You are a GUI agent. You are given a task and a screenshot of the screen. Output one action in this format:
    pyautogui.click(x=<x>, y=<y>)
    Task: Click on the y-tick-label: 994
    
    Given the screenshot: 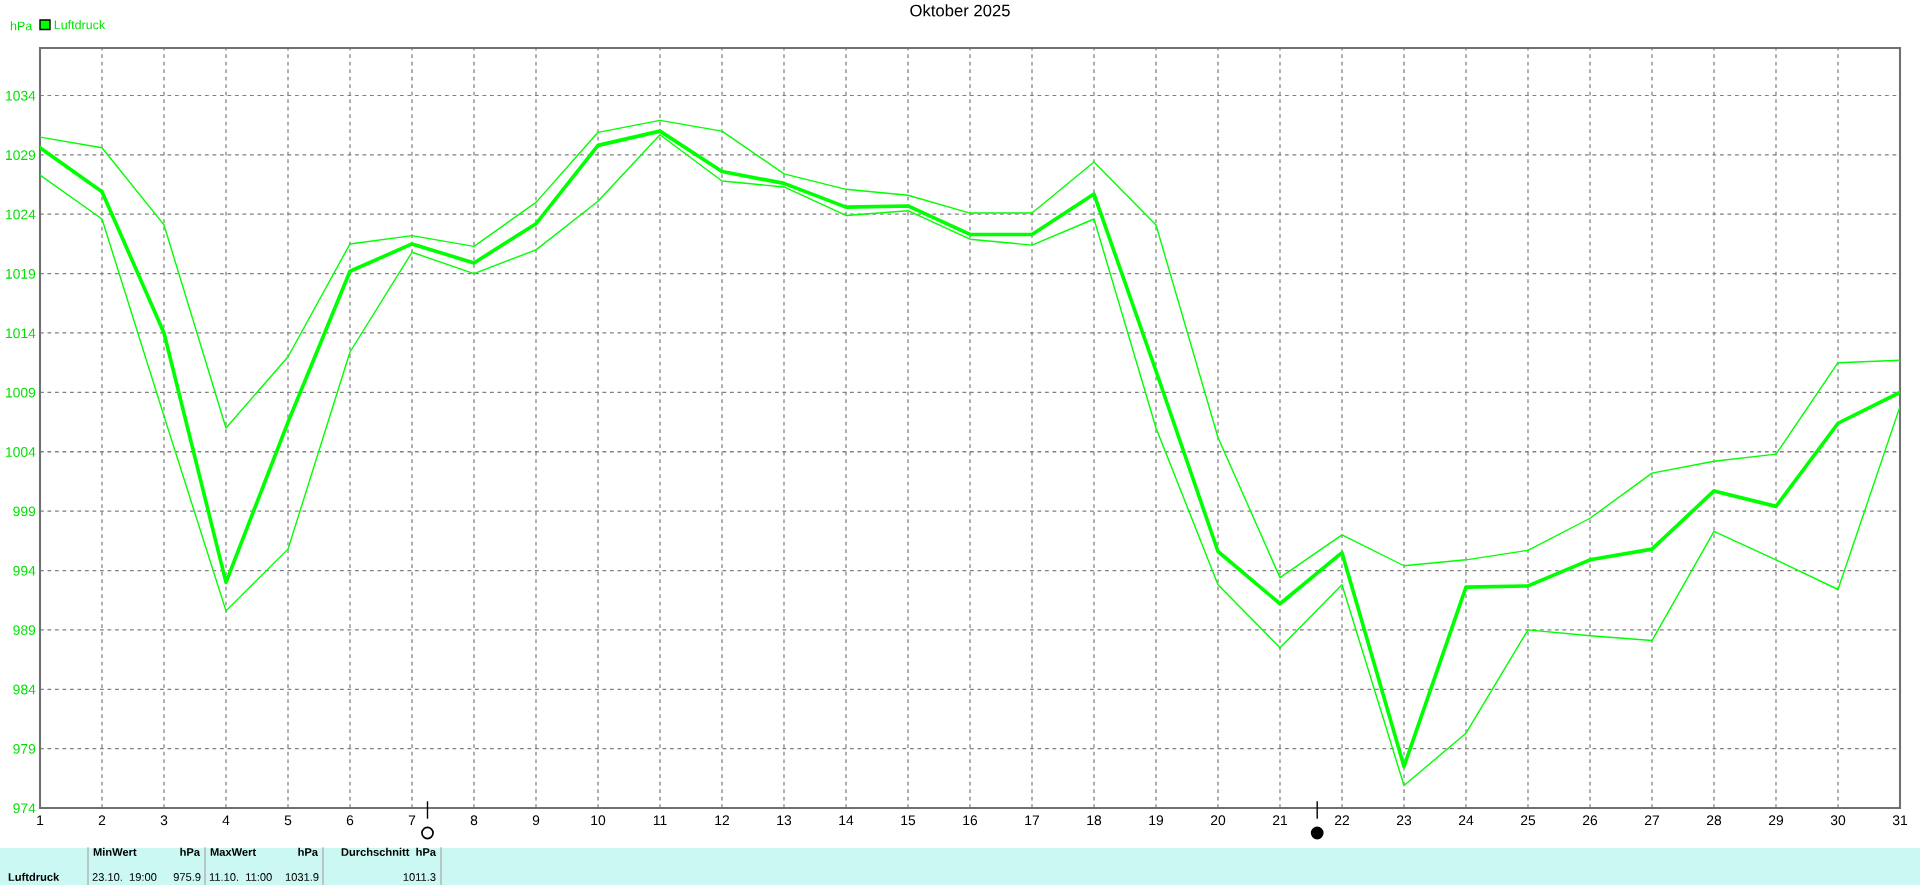 What is the action you would take?
    pyautogui.click(x=24, y=570)
    